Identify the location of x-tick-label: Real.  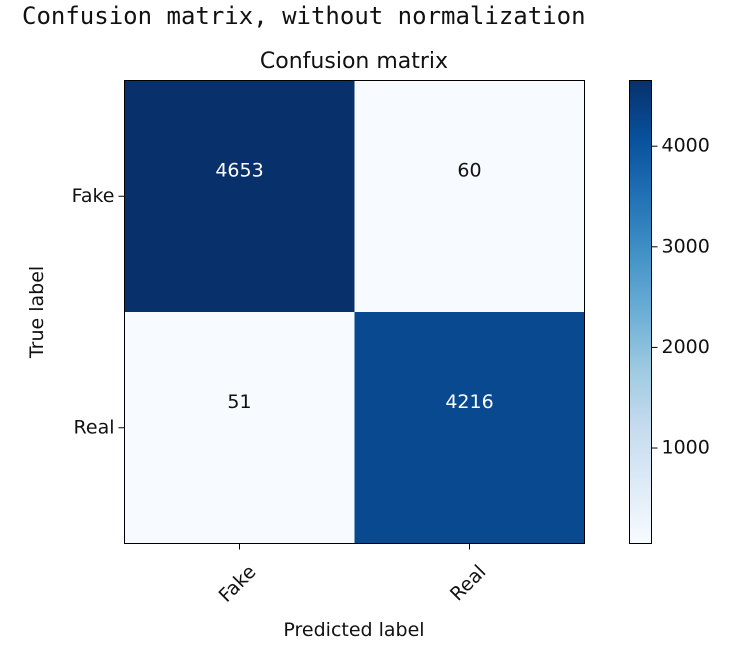
(468, 583).